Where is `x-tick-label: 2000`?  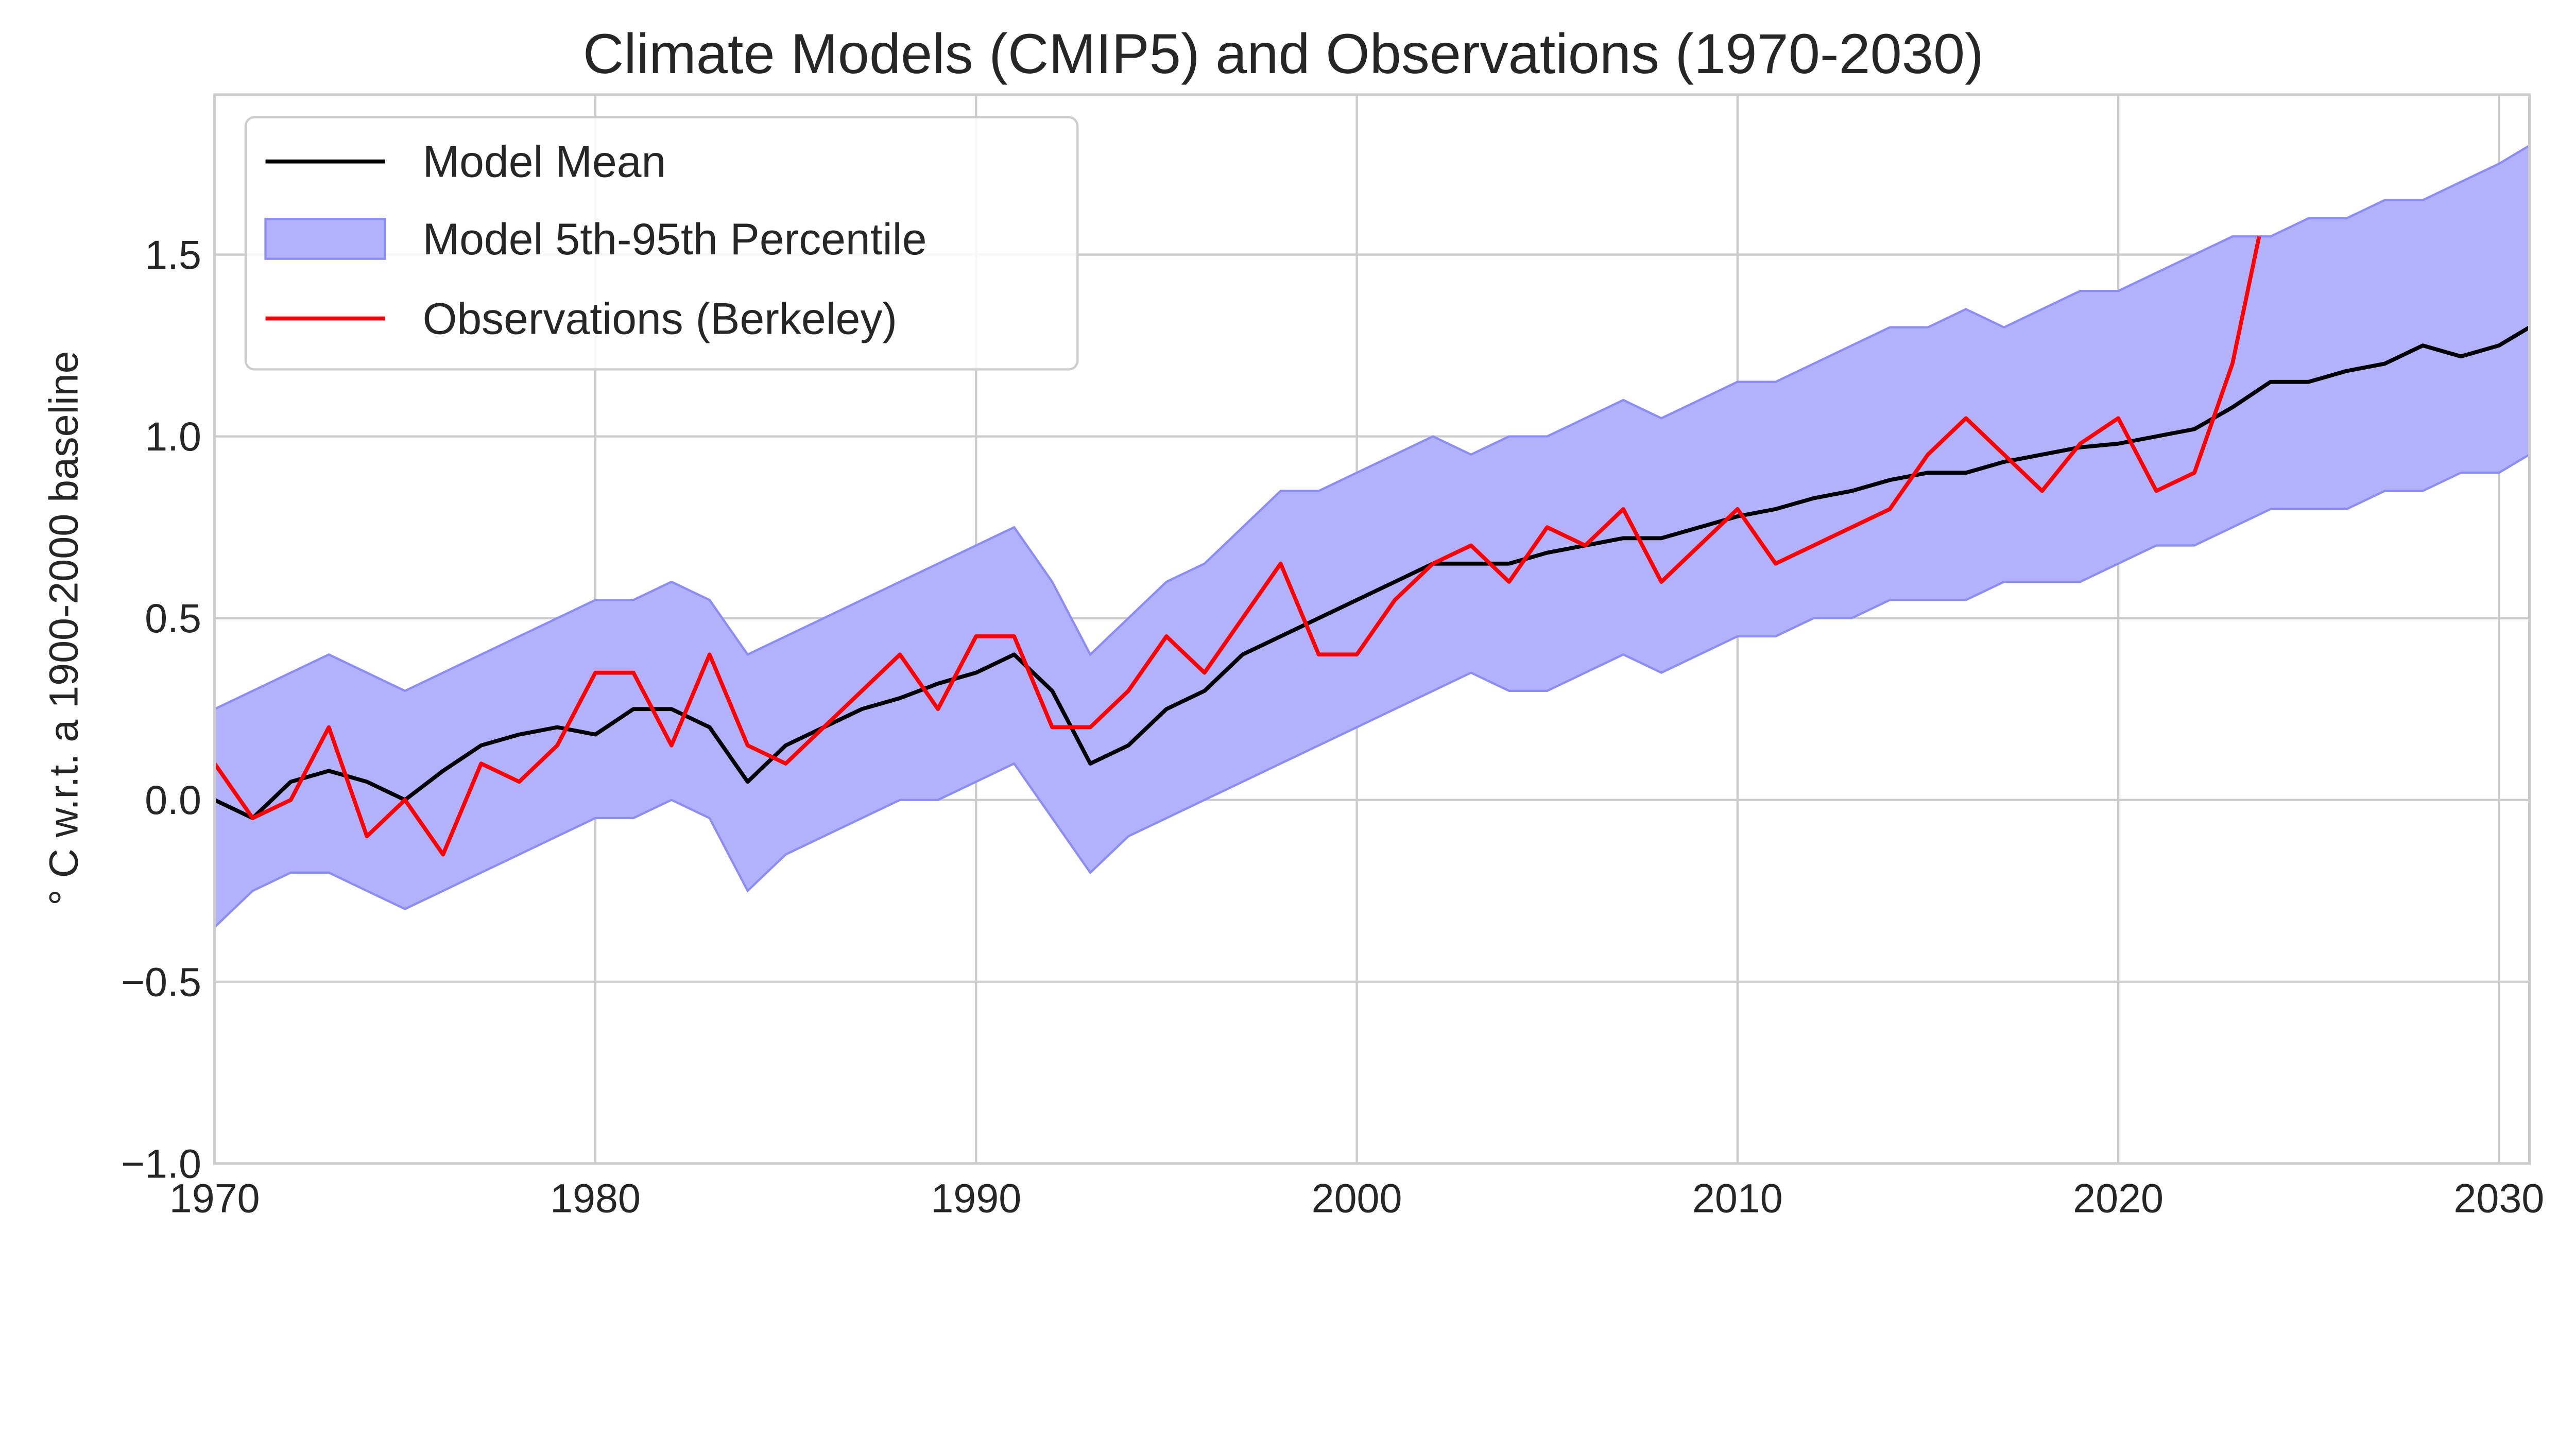 x-tick-label: 2000 is located at coordinates (1357, 1198).